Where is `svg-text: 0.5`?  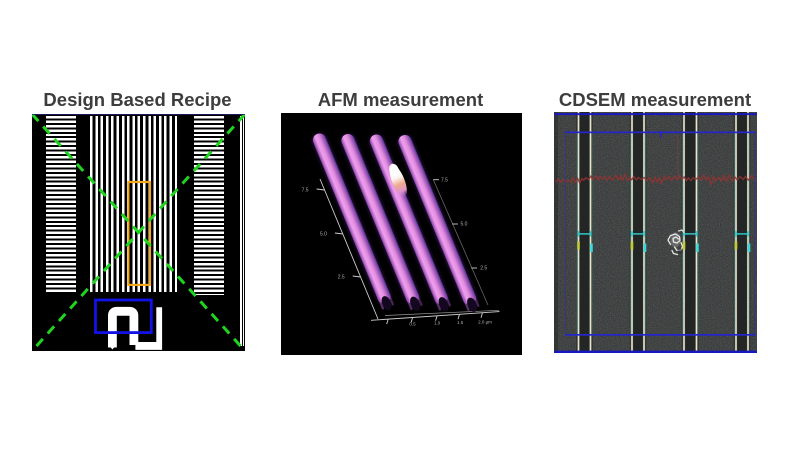 svg-text: 0.5 is located at coordinates (412, 323).